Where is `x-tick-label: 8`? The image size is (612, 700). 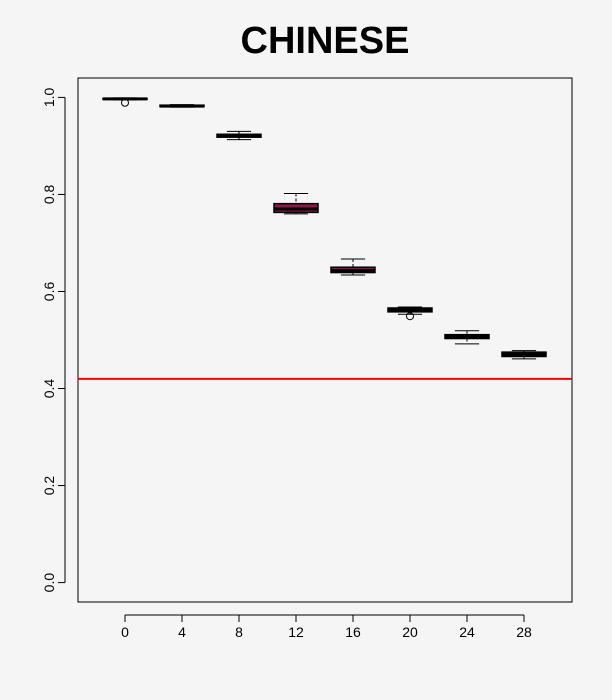 x-tick-label: 8 is located at coordinates (239, 632).